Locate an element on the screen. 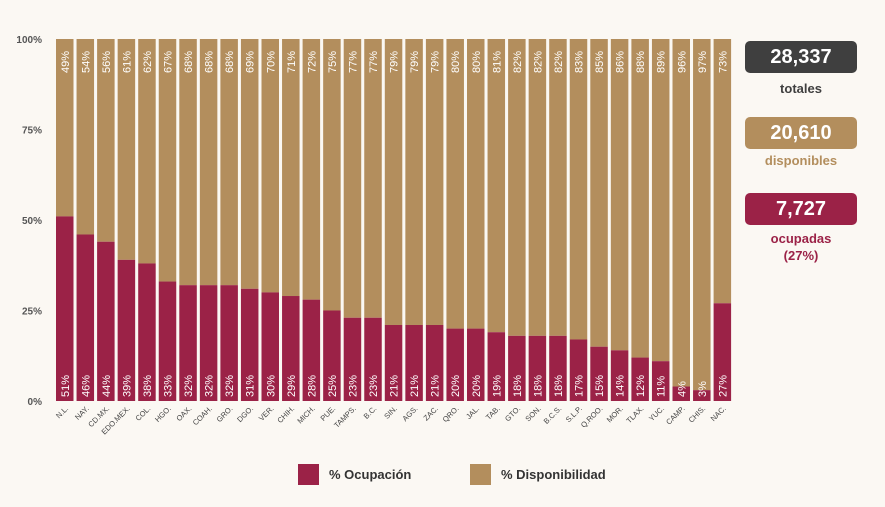 The width and height of the screenshot is (885, 507). label-ocupacion: 12% is located at coordinates (641, 386).